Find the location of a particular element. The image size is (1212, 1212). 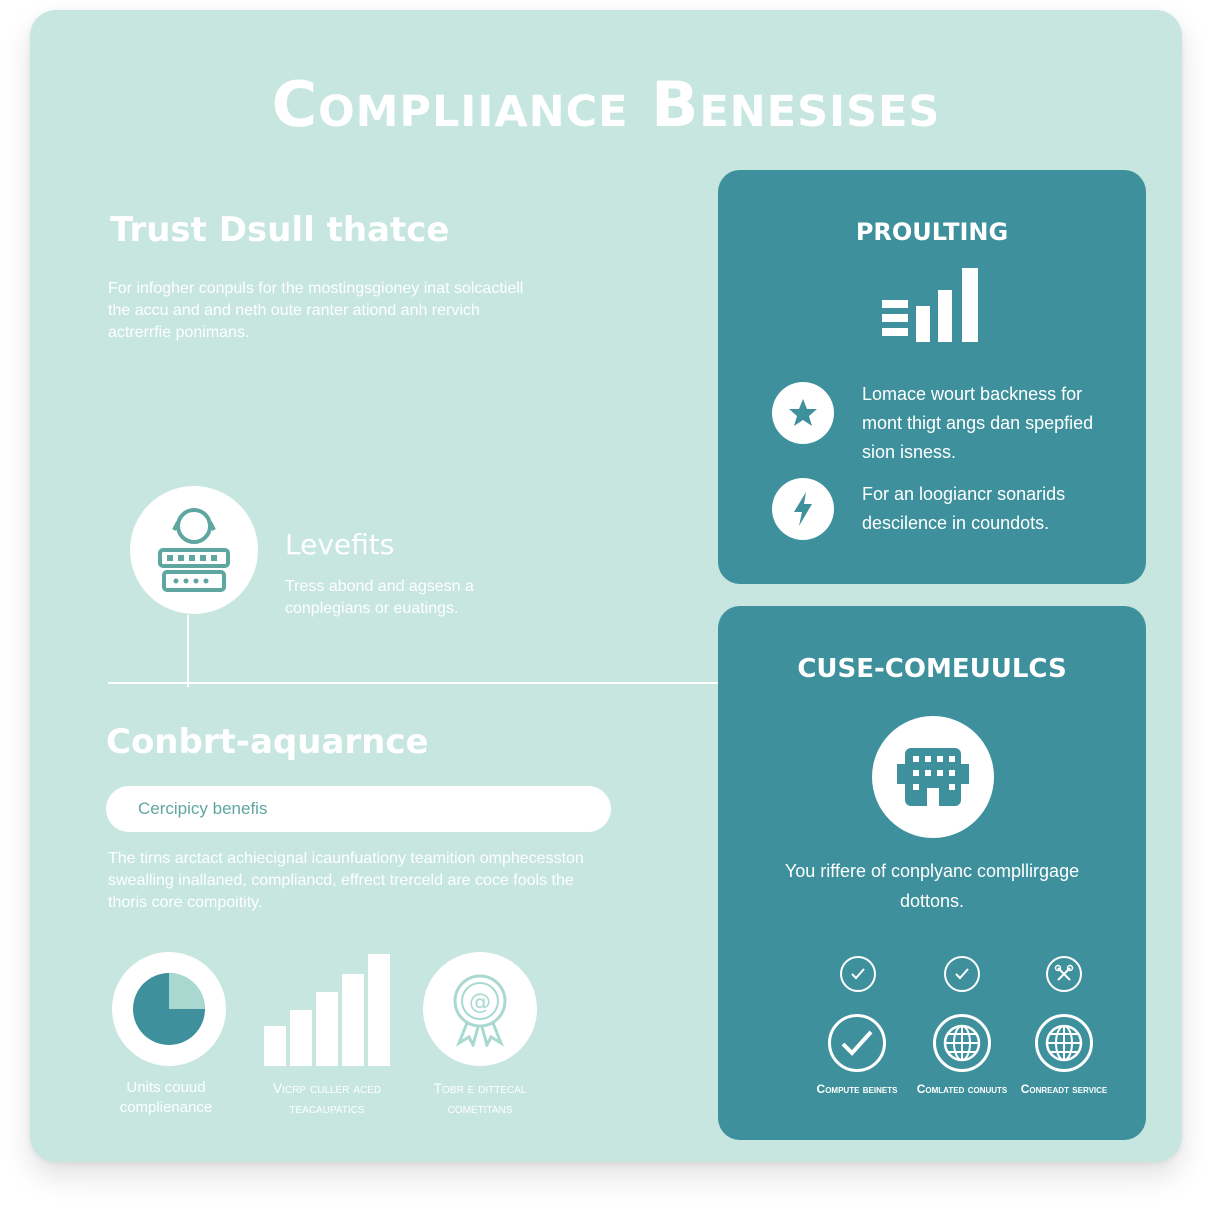

award-badge-icon: @ is located at coordinates (480, 1009).